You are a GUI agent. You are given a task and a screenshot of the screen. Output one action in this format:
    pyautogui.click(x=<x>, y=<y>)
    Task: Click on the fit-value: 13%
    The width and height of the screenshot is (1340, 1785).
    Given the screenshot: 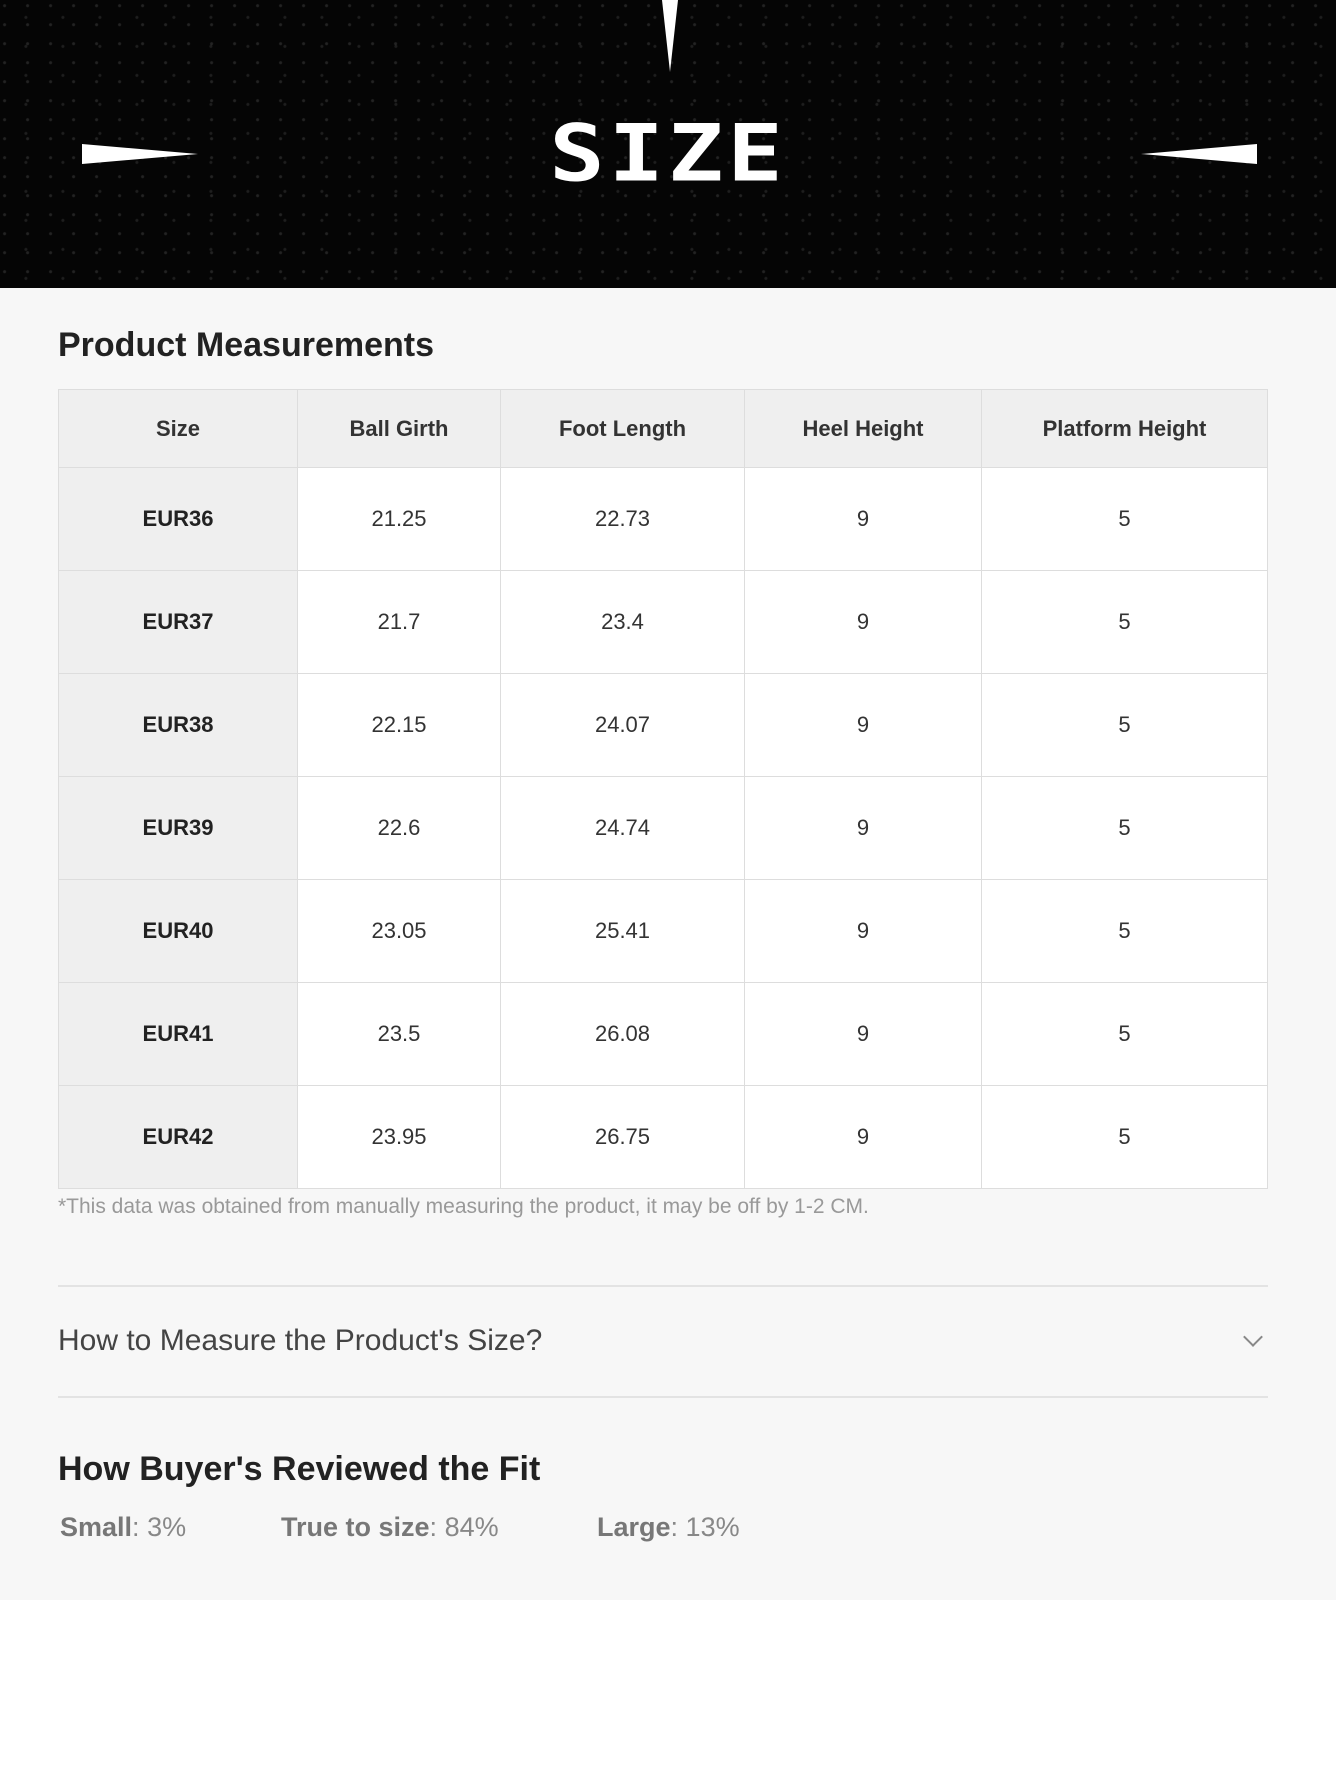 What is the action you would take?
    pyautogui.click(x=712, y=1527)
    